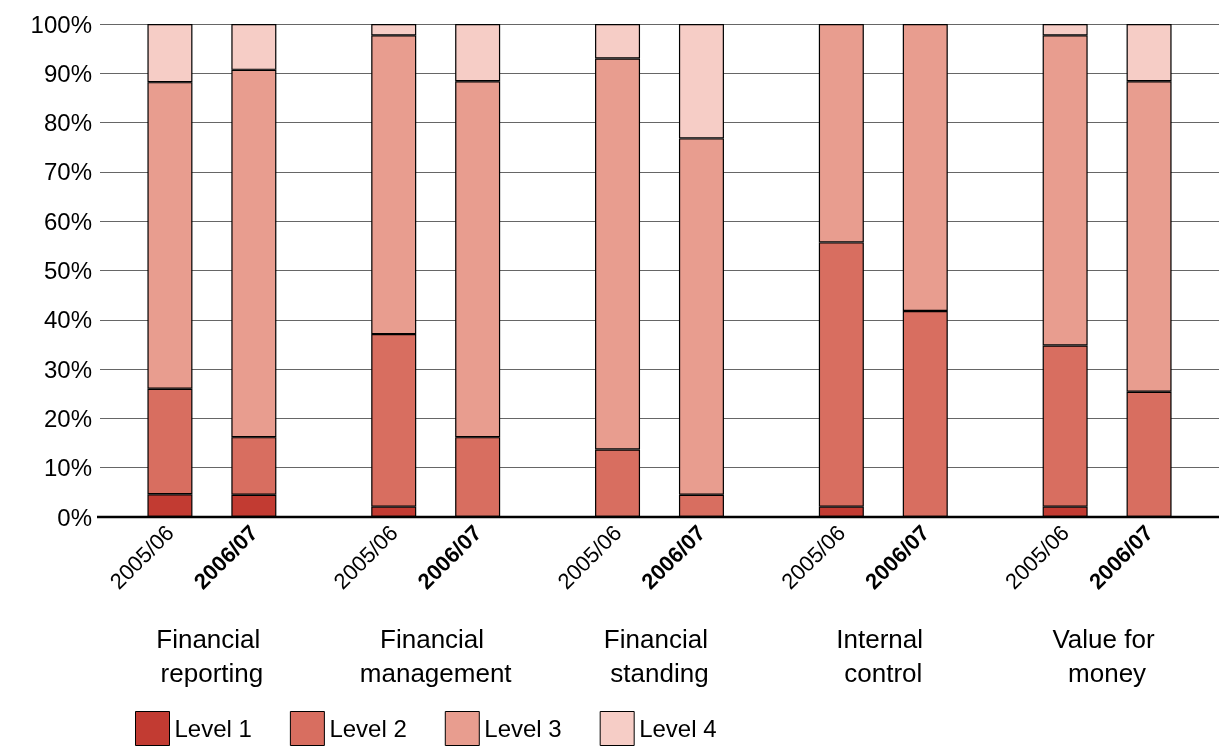  What do you see at coordinates (1107, 656) in the screenshot?
I see `text: Value for money` at bounding box center [1107, 656].